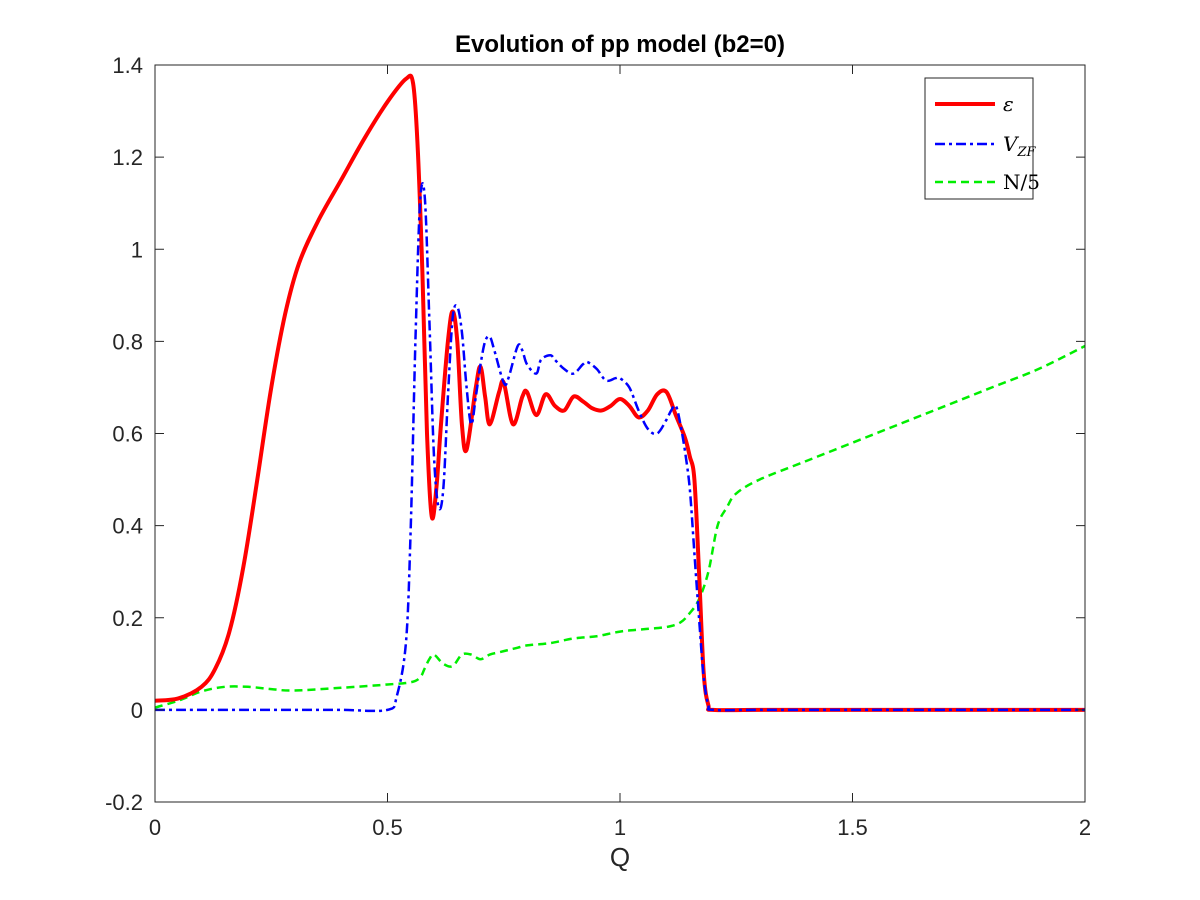 Image resolution: width=1200 pixels, height=900 pixels. What do you see at coordinates (387, 827) in the screenshot?
I see `x-tick-label: 0.5` at bounding box center [387, 827].